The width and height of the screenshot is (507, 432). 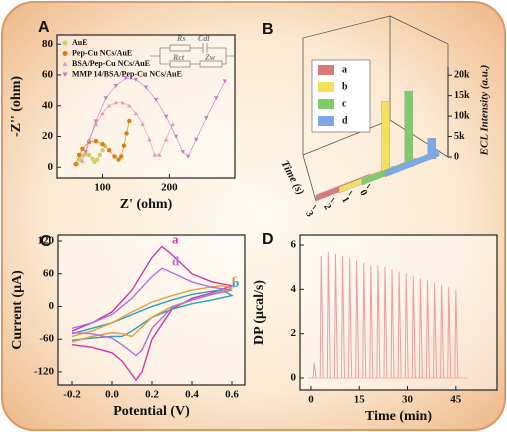 What do you see at coordinates (175, 238) in the screenshot?
I see `curve-label: a` at bounding box center [175, 238].